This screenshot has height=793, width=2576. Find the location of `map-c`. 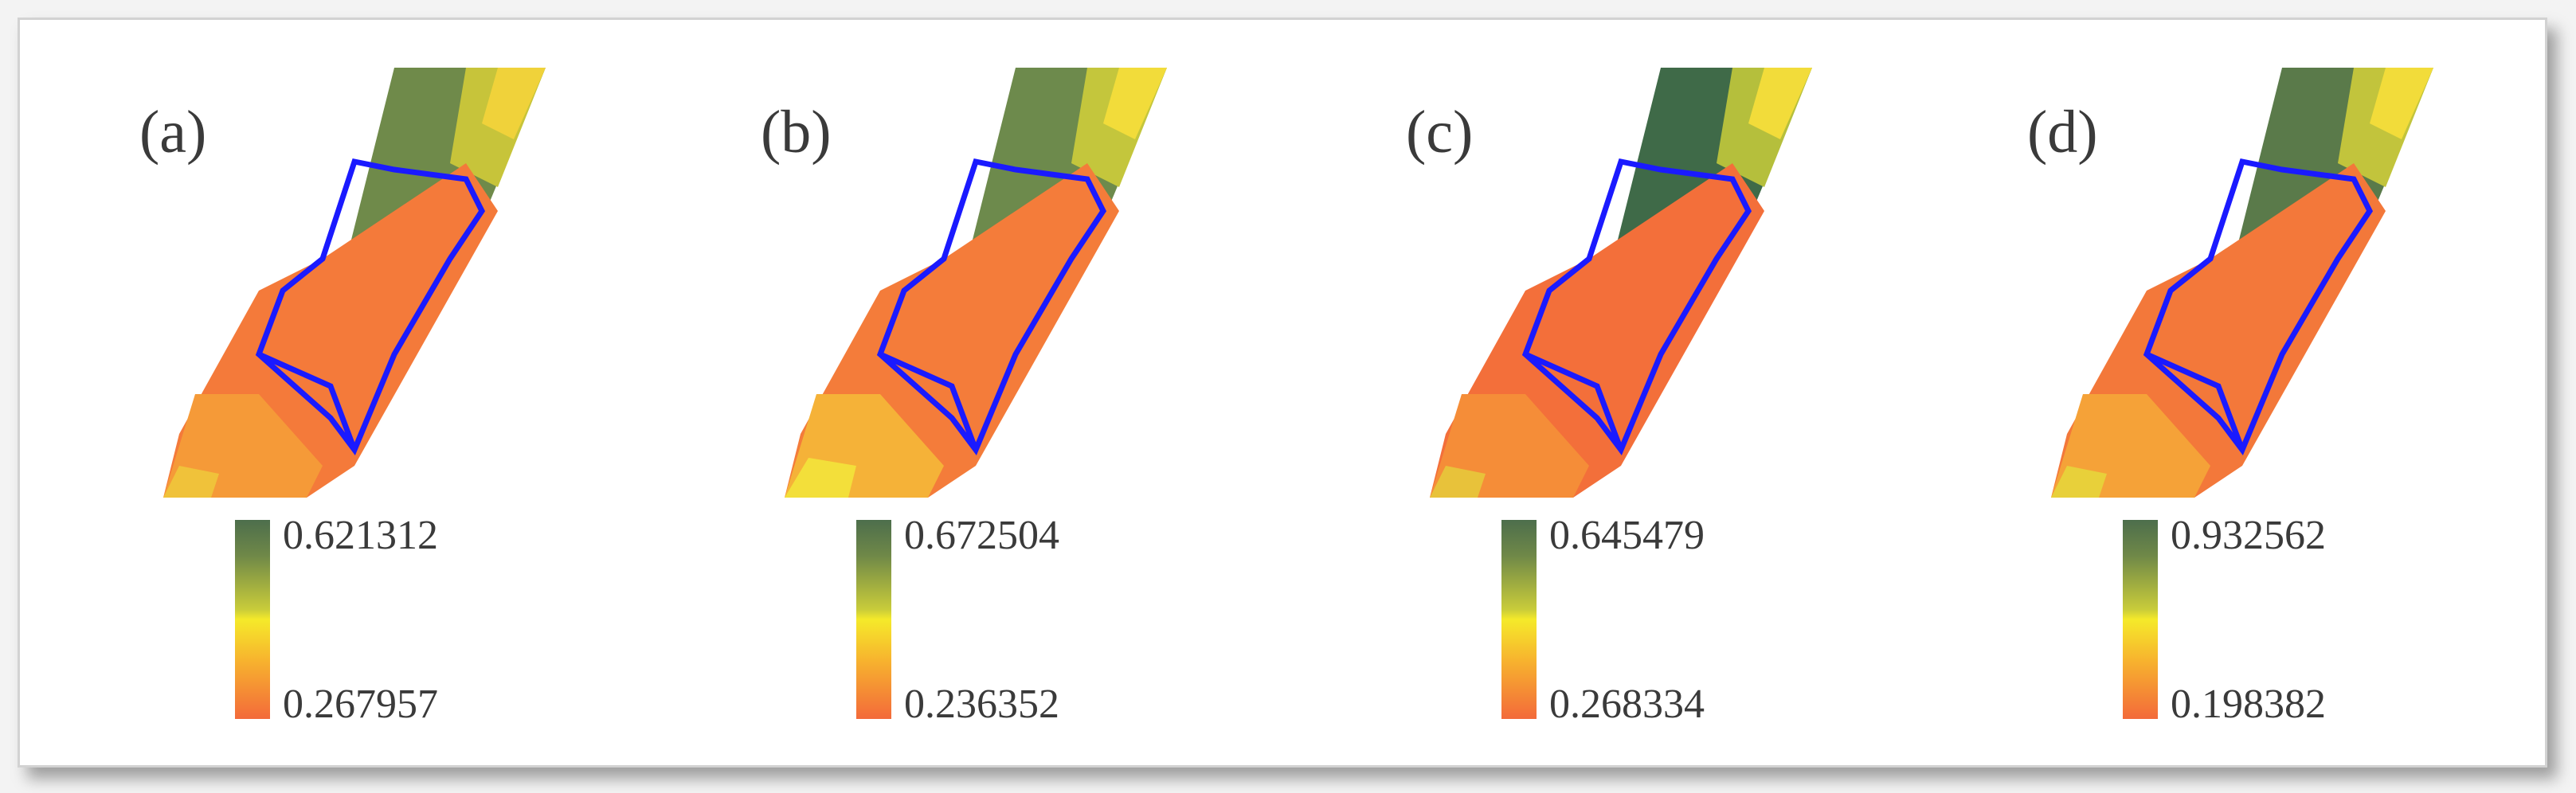

map-c is located at coordinates (1621, 283).